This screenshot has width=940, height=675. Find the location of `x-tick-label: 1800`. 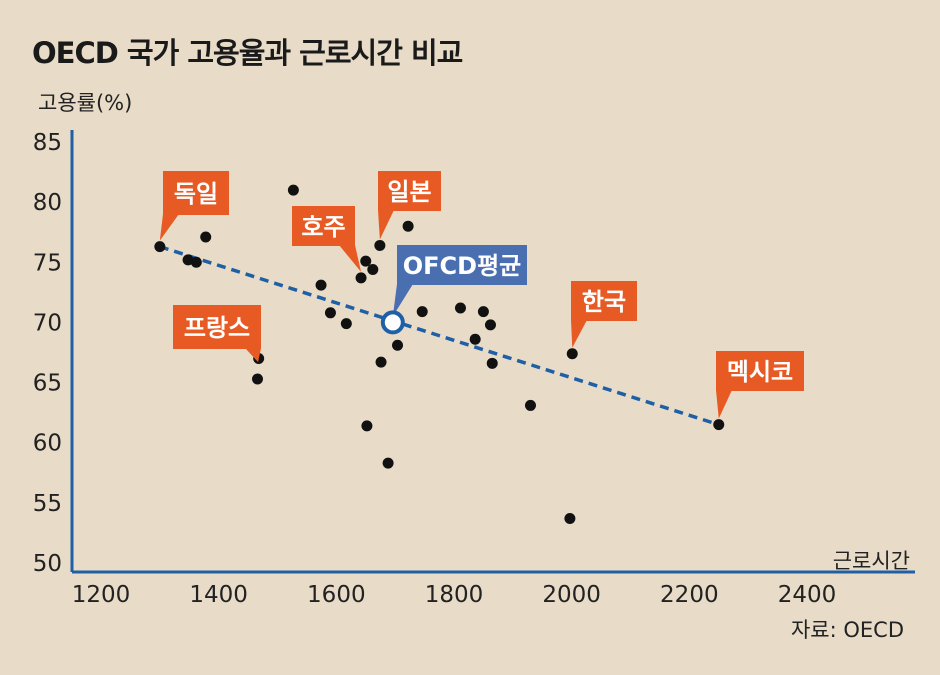

x-tick-label: 1800 is located at coordinates (454, 595).